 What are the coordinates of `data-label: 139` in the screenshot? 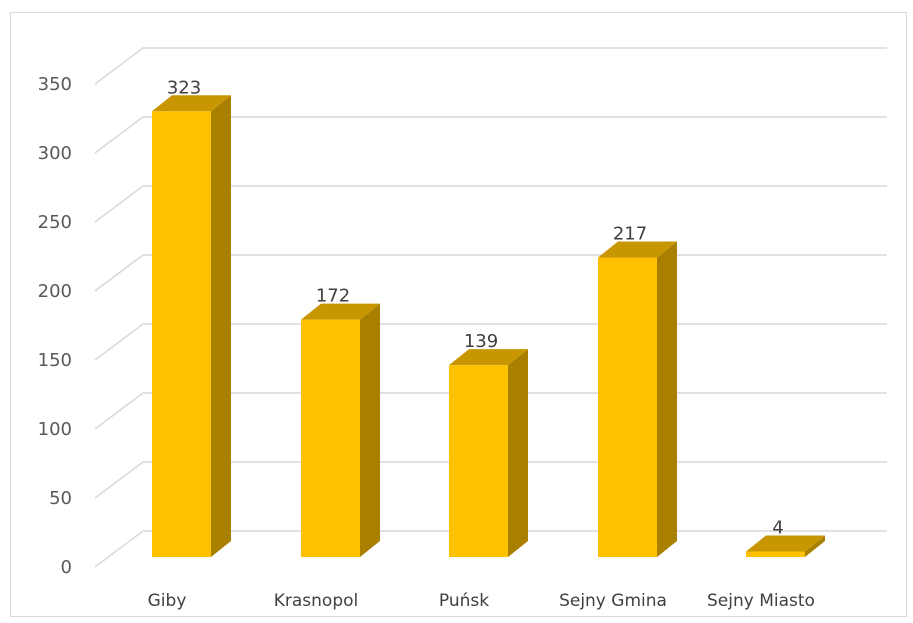 It's located at (481, 341).